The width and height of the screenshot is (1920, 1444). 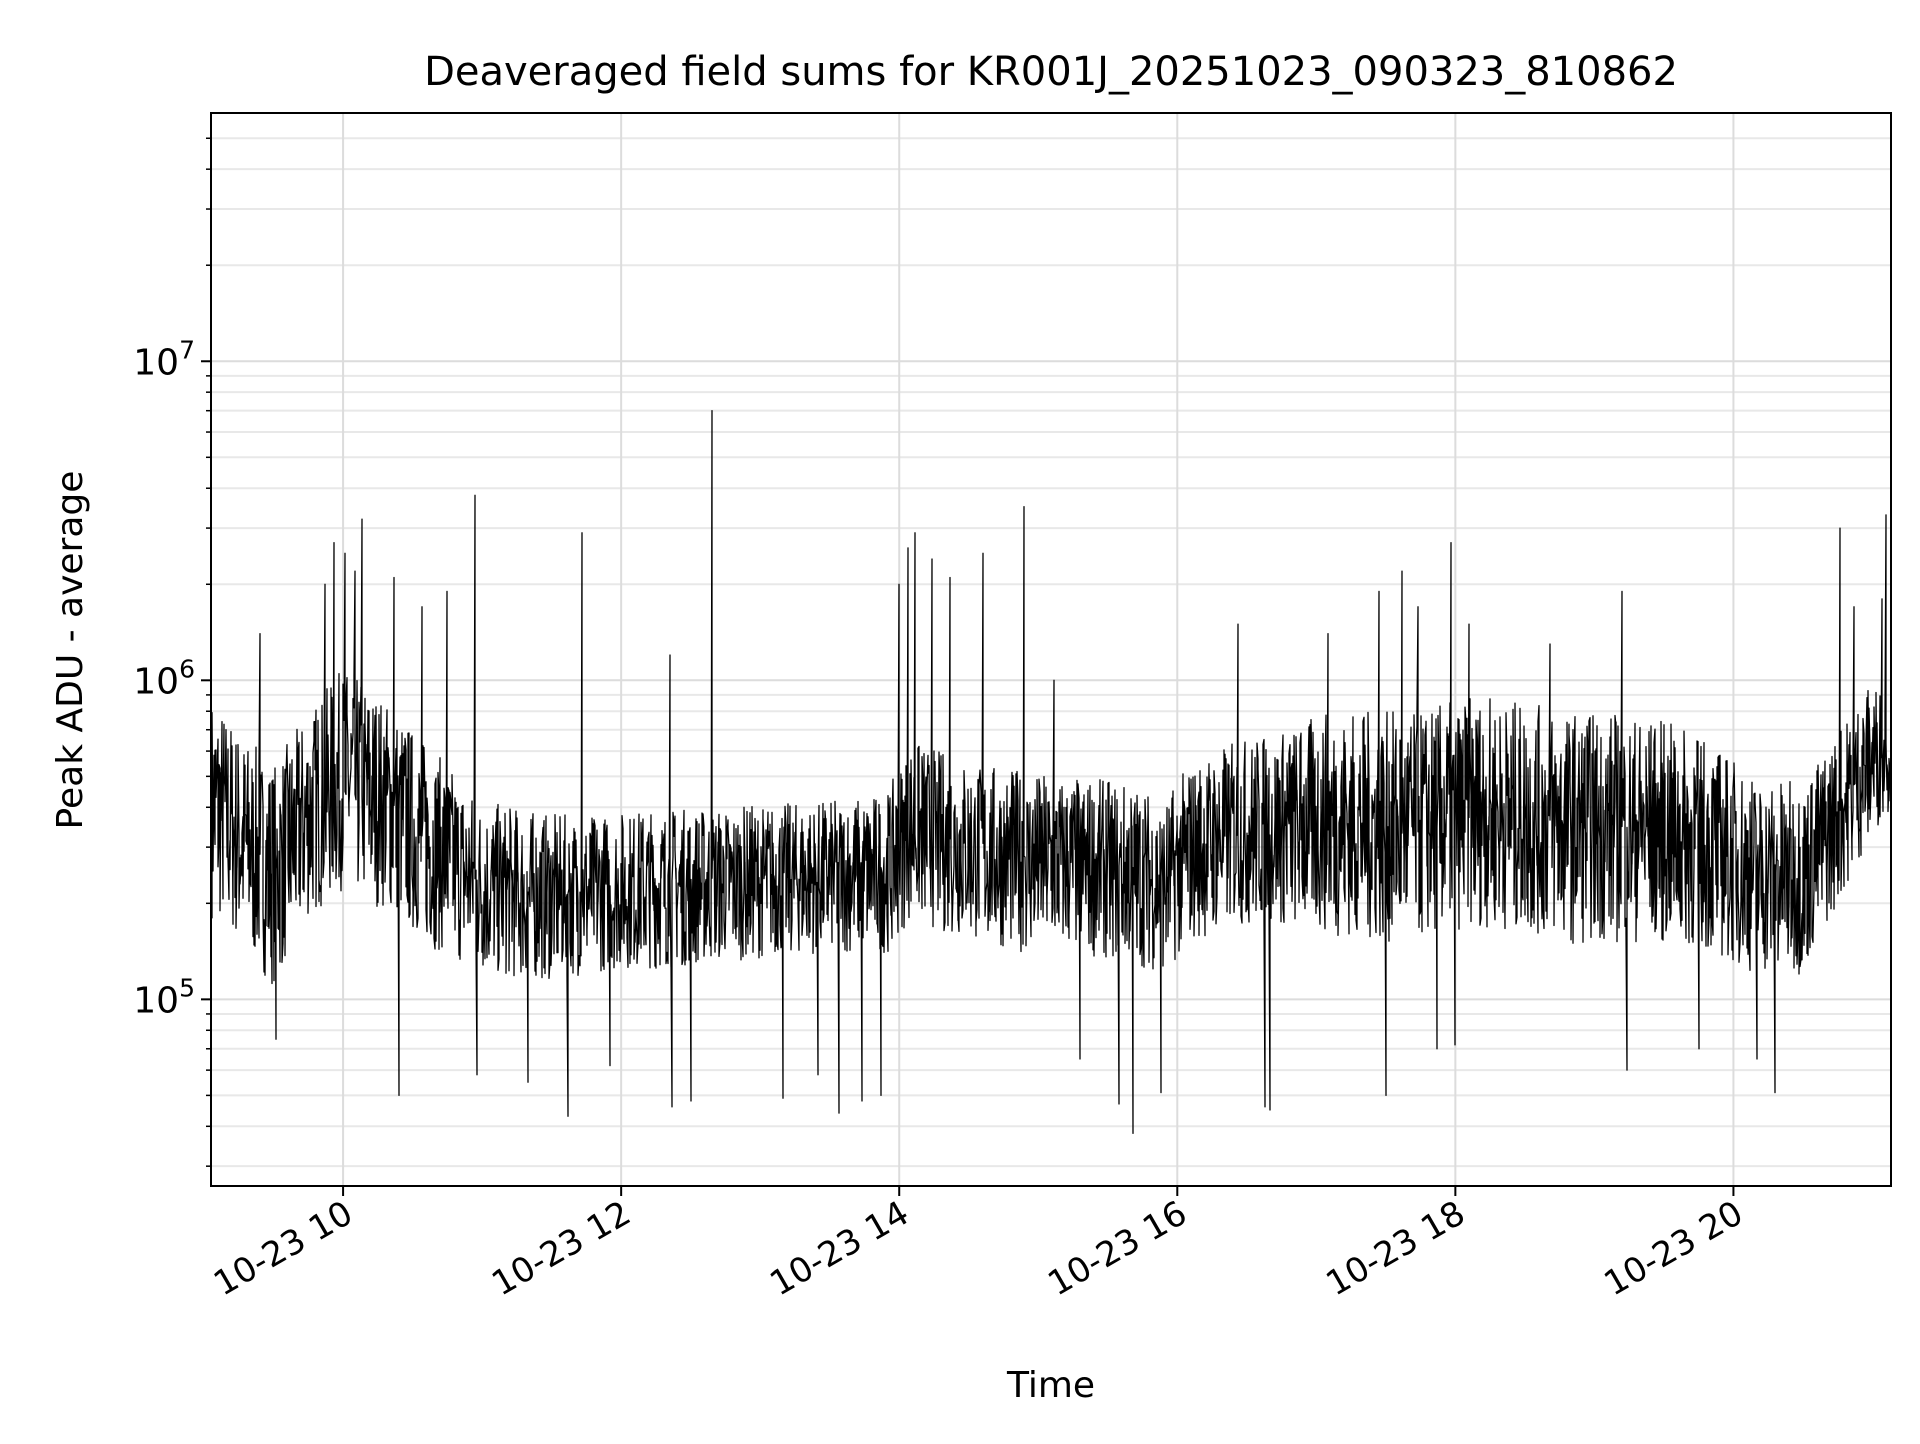 I want to click on x-axis-label: Time, so click(x=1050, y=1385).